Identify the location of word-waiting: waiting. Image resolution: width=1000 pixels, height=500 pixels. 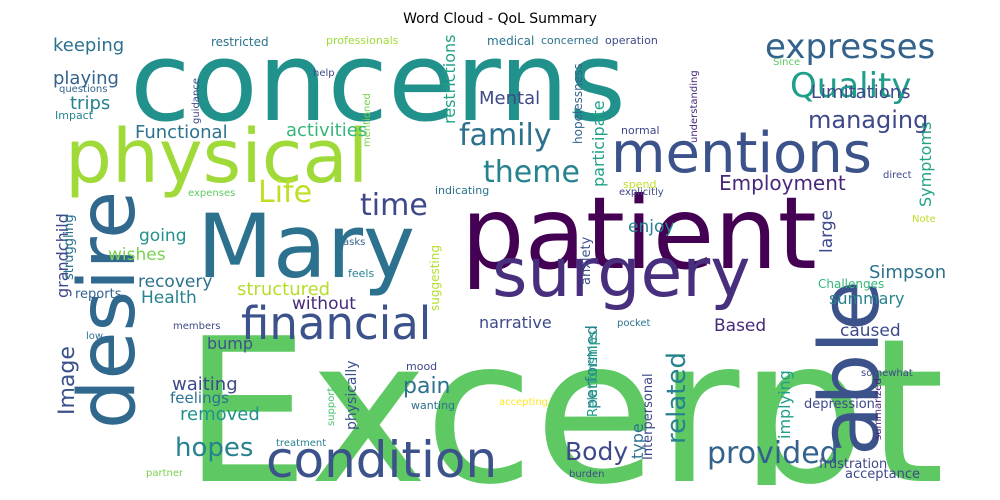
(205, 384).